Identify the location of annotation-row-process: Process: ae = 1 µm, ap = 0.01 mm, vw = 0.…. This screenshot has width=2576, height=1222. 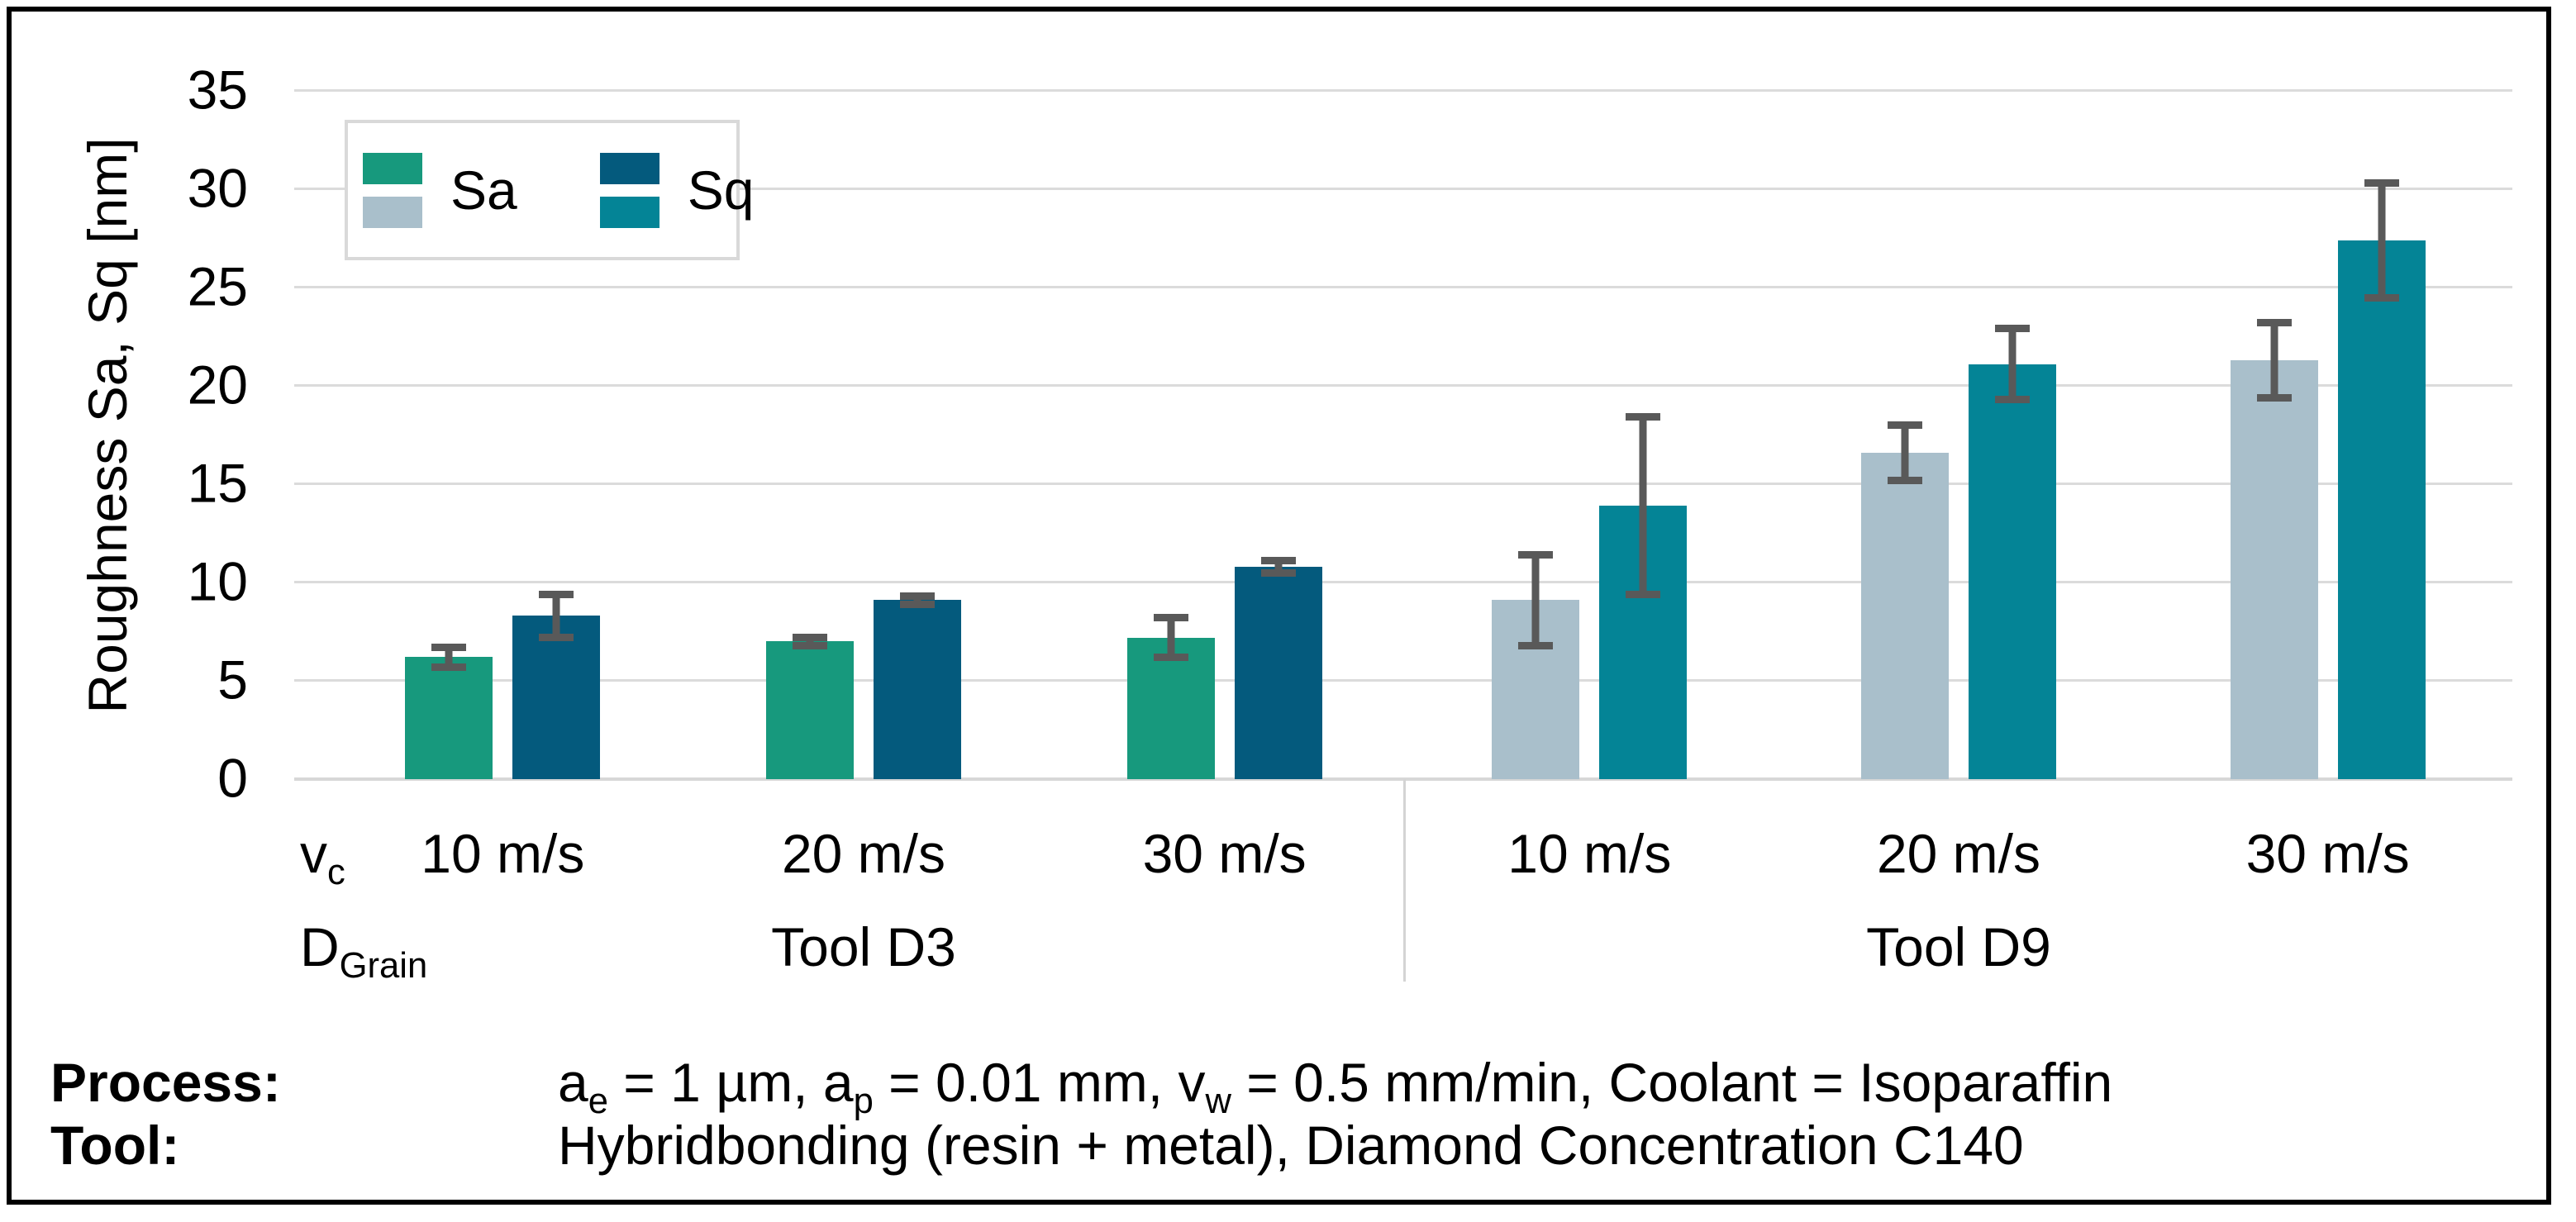
(1082, 1086).